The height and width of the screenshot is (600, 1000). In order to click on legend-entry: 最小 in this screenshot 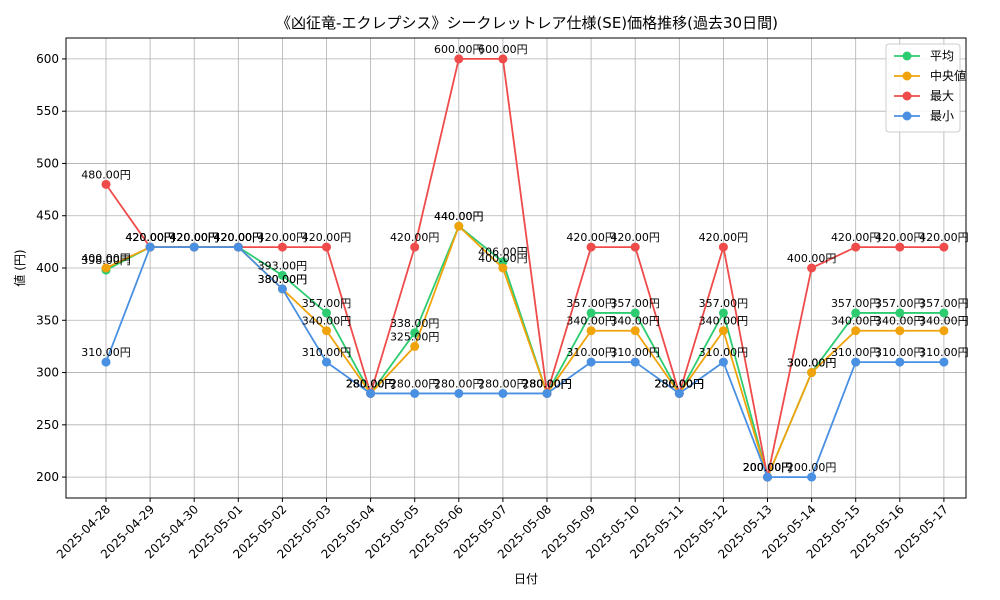, I will do `click(942, 116)`.